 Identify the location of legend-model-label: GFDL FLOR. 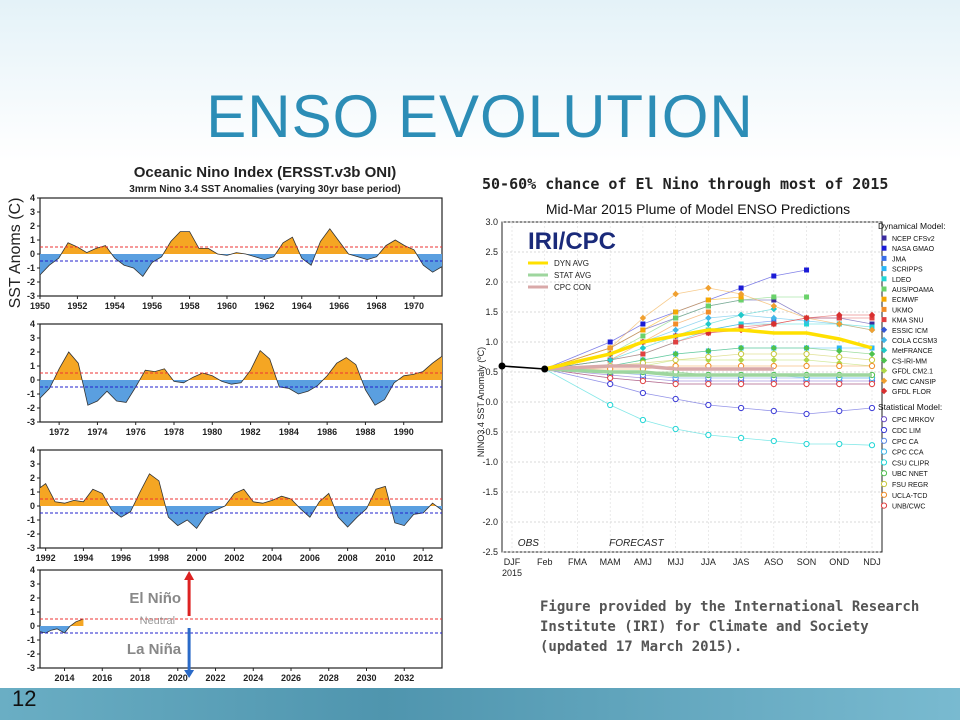
(911, 392).